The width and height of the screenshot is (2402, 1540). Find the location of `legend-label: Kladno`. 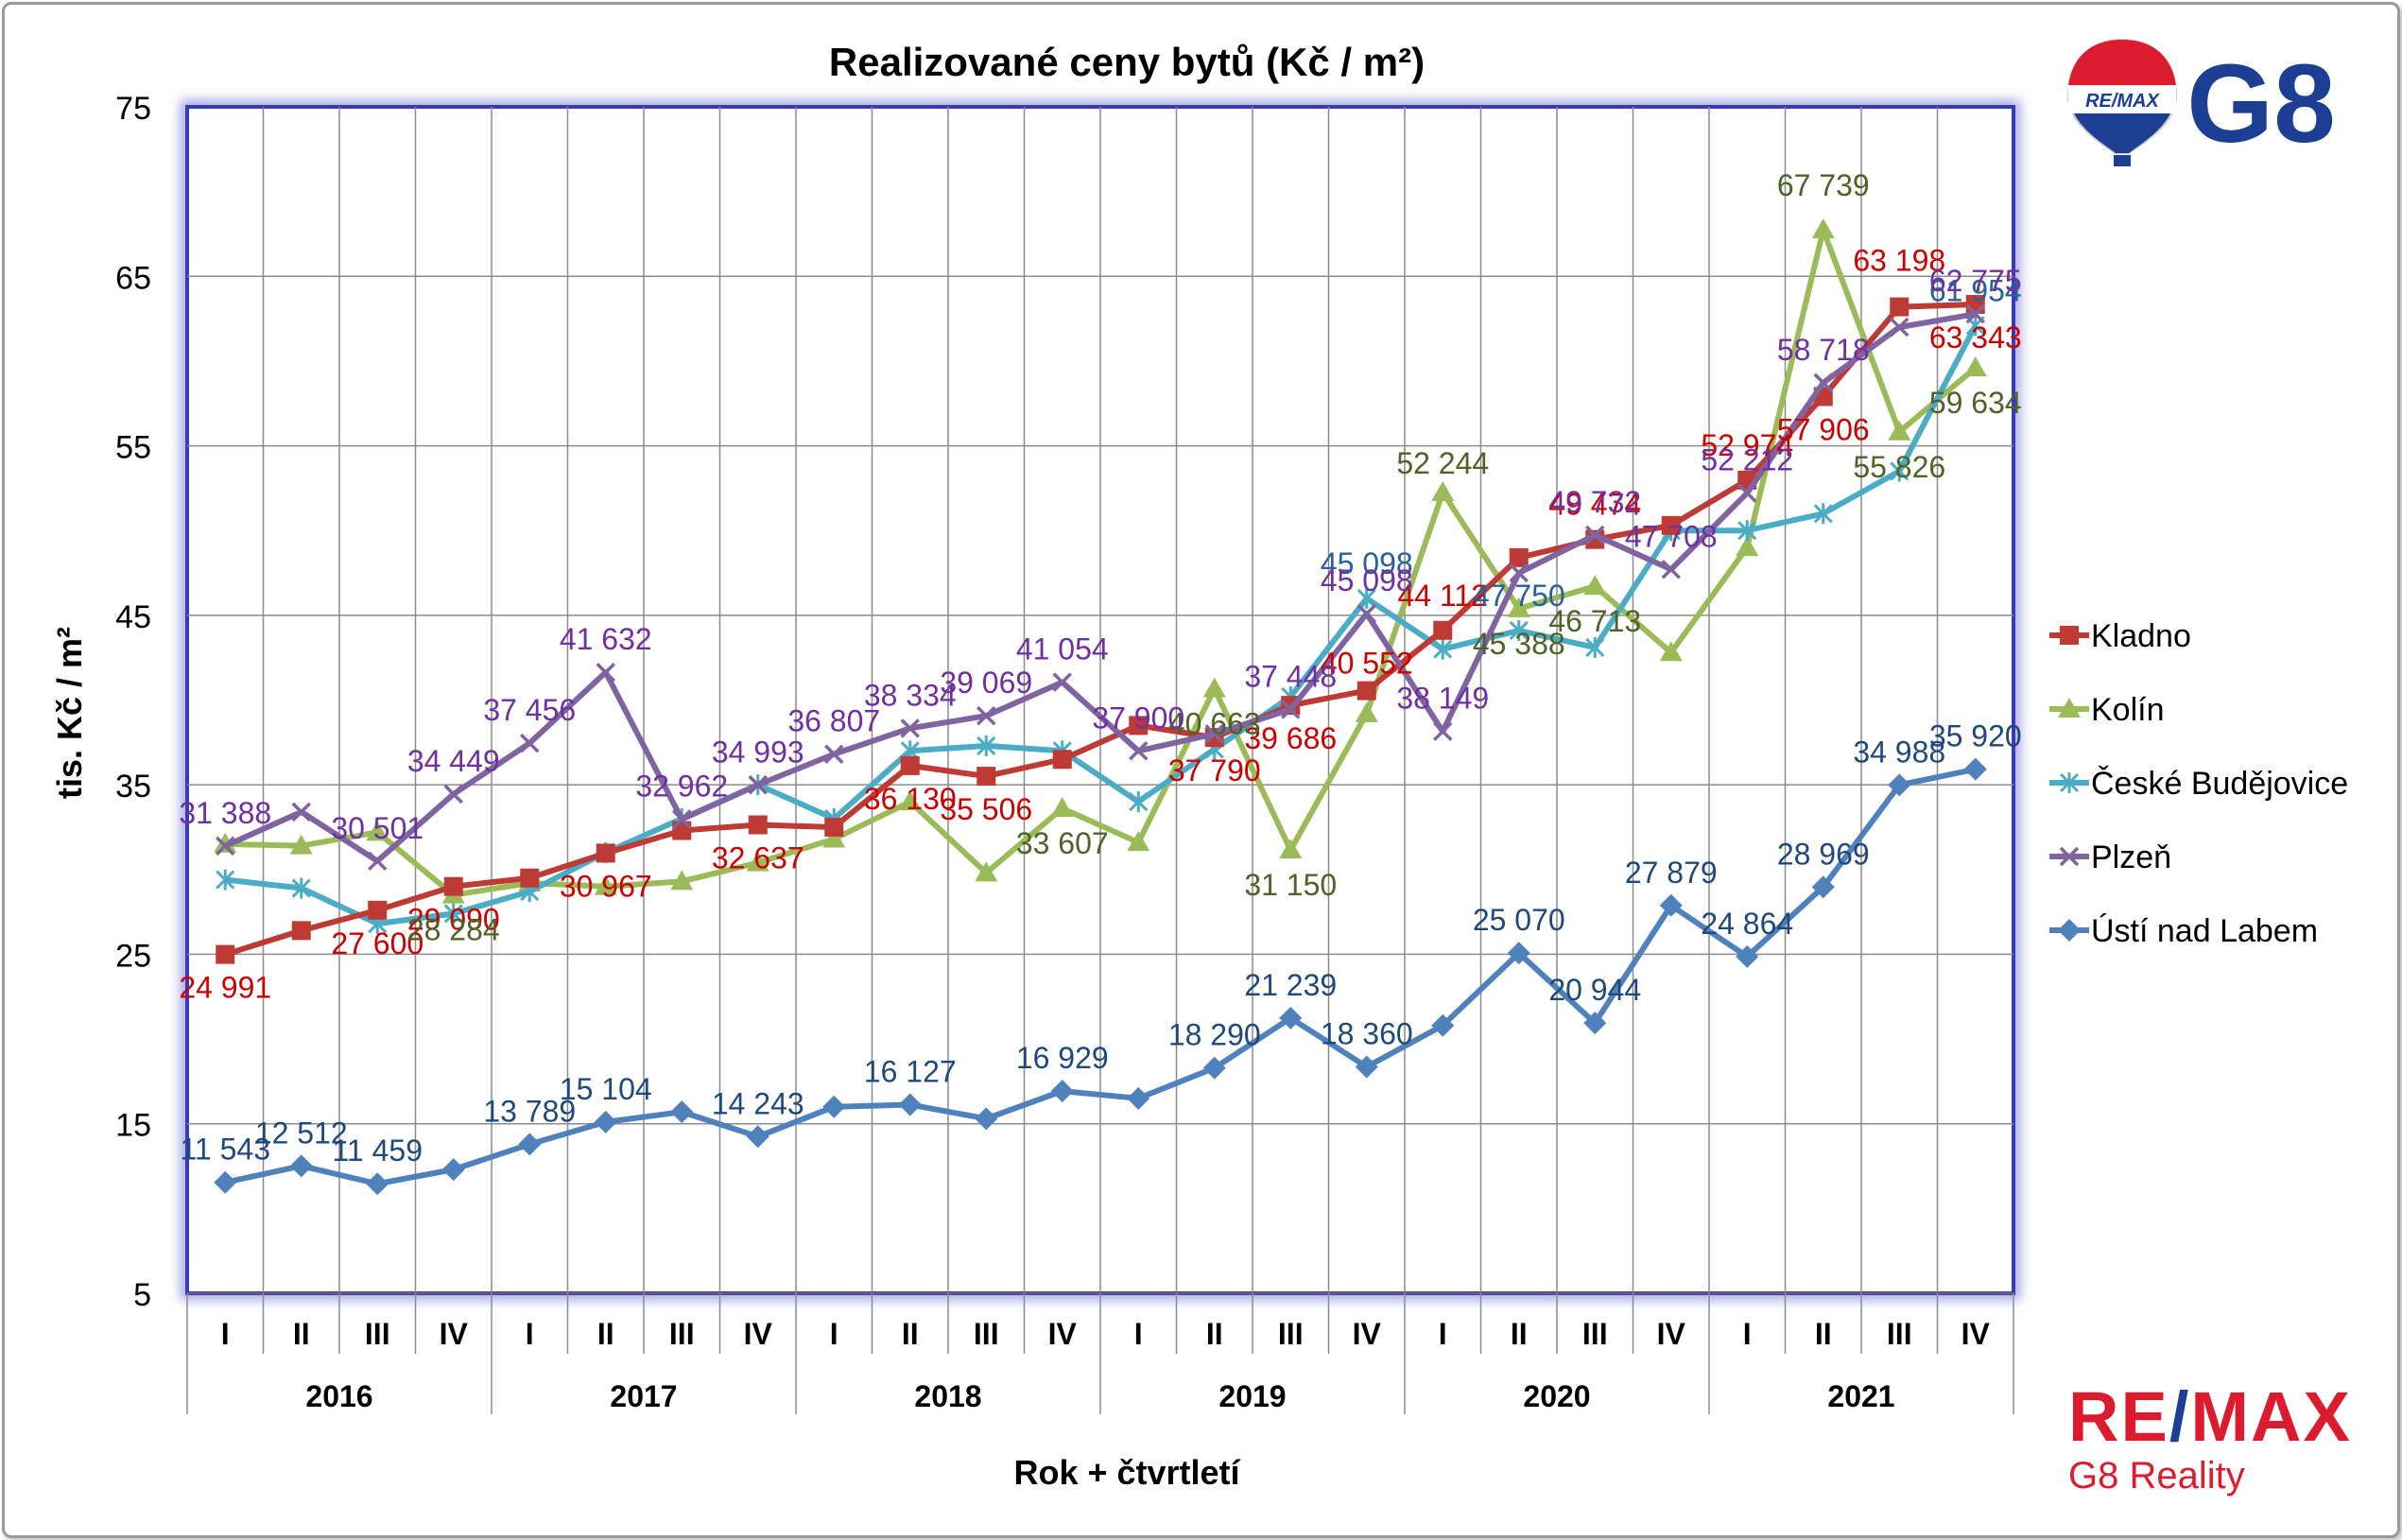

legend-label: Kladno is located at coordinates (2141, 636).